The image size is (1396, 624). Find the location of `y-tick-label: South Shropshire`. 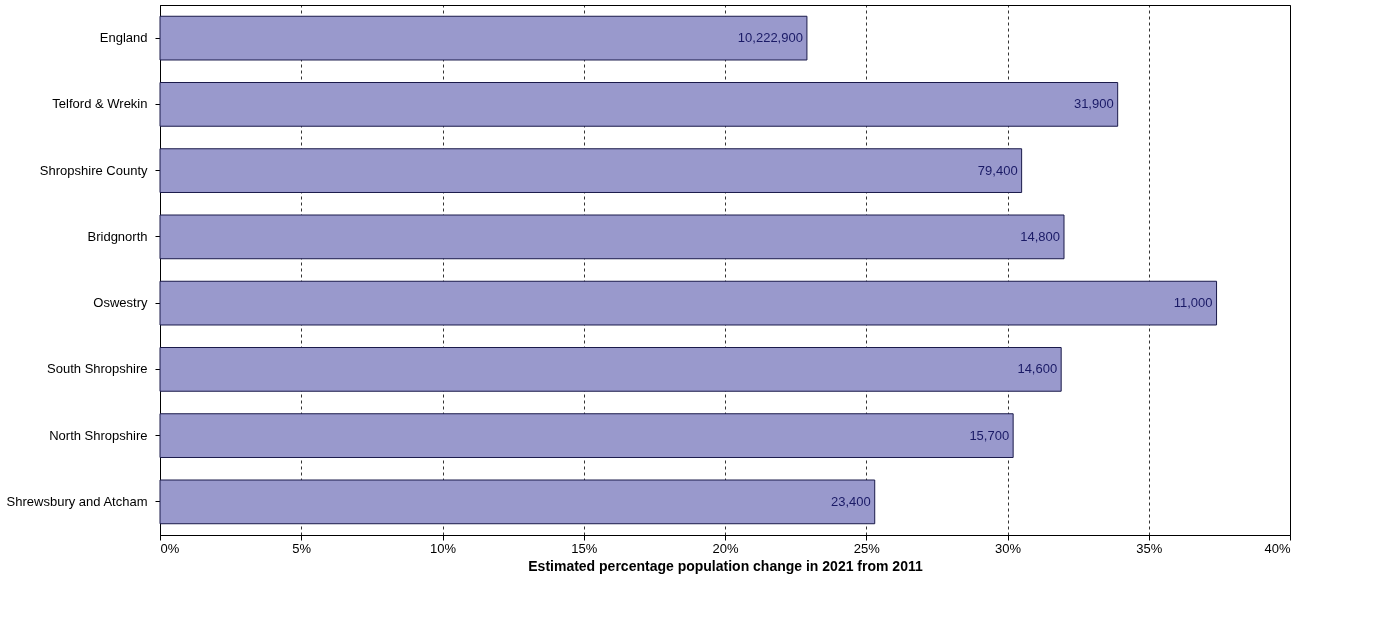

y-tick-label: South Shropshire is located at coordinates (97, 369).